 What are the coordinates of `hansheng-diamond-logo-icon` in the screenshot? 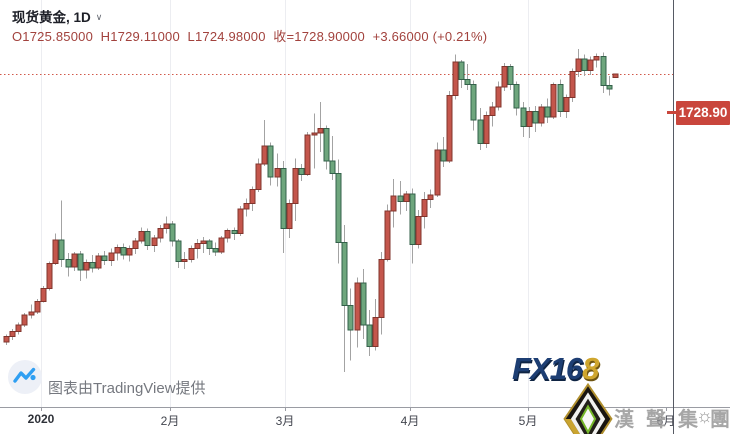 It's located at (588, 408).